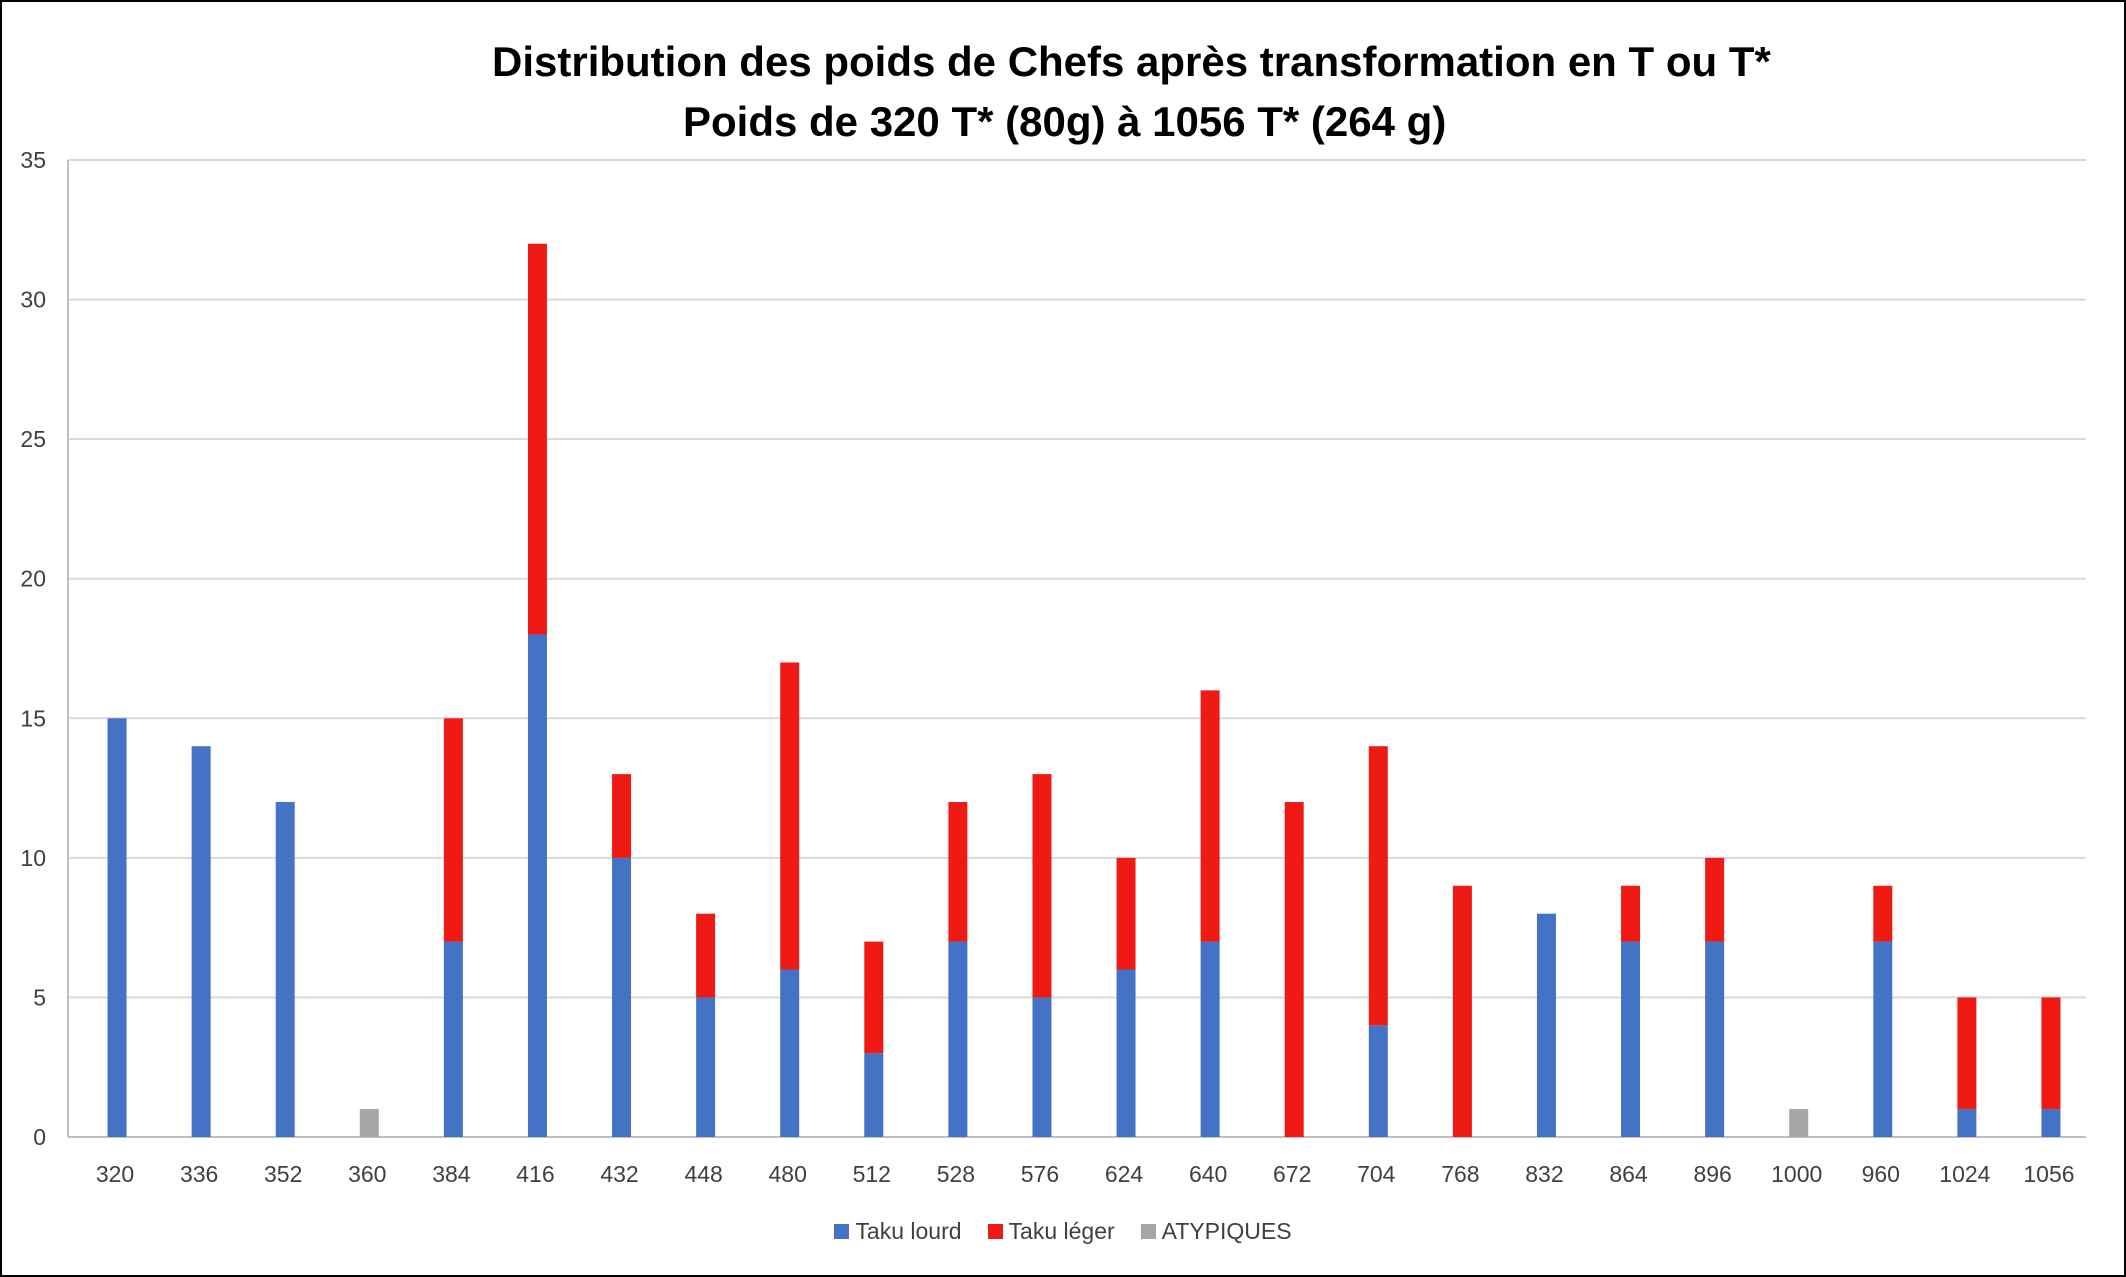 This screenshot has width=2126, height=1277. I want to click on y-tick-label: 25, so click(33, 439).